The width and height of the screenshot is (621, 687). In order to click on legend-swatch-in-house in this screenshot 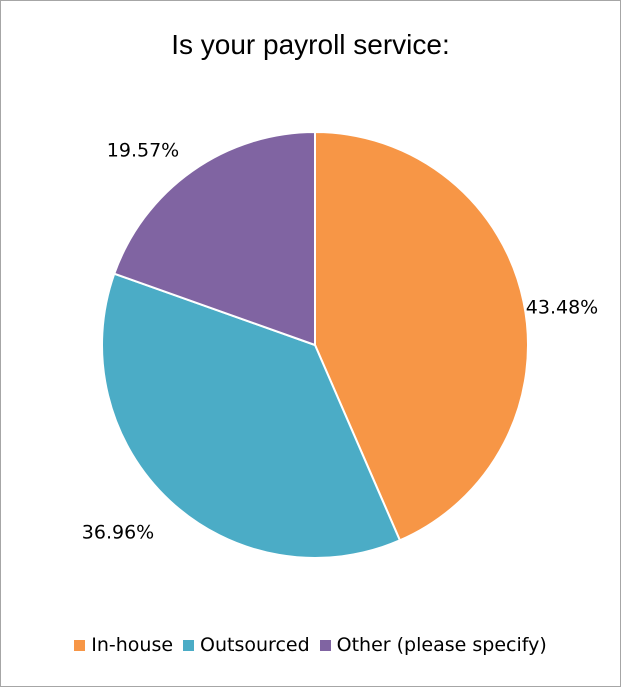, I will do `click(80, 645)`.